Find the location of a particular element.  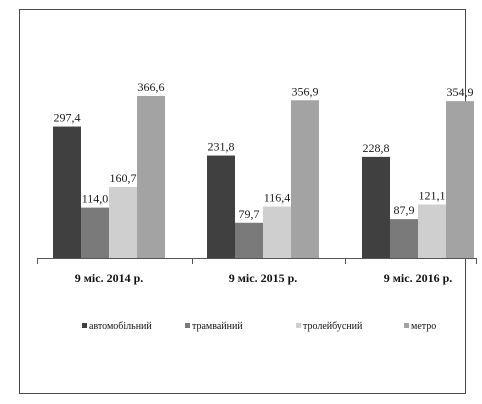

legend-swatch-метро is located at coordinates (406, 325).